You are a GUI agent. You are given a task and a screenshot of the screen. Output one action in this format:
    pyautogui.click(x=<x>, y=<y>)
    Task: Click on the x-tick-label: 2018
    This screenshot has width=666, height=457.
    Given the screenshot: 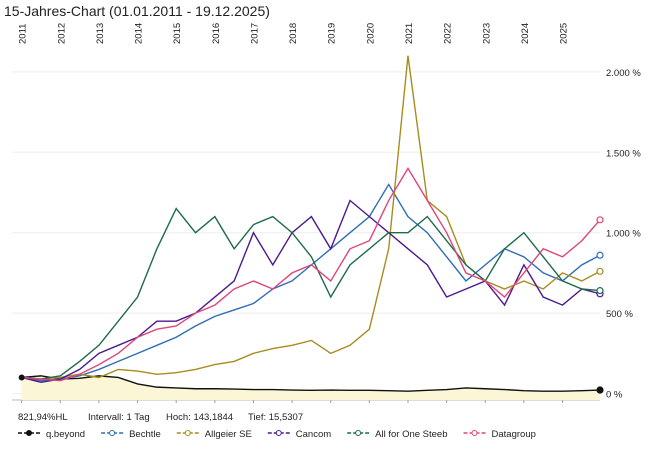 What is the action you would take?
    pyautogui.click(x=293, y=33)
    